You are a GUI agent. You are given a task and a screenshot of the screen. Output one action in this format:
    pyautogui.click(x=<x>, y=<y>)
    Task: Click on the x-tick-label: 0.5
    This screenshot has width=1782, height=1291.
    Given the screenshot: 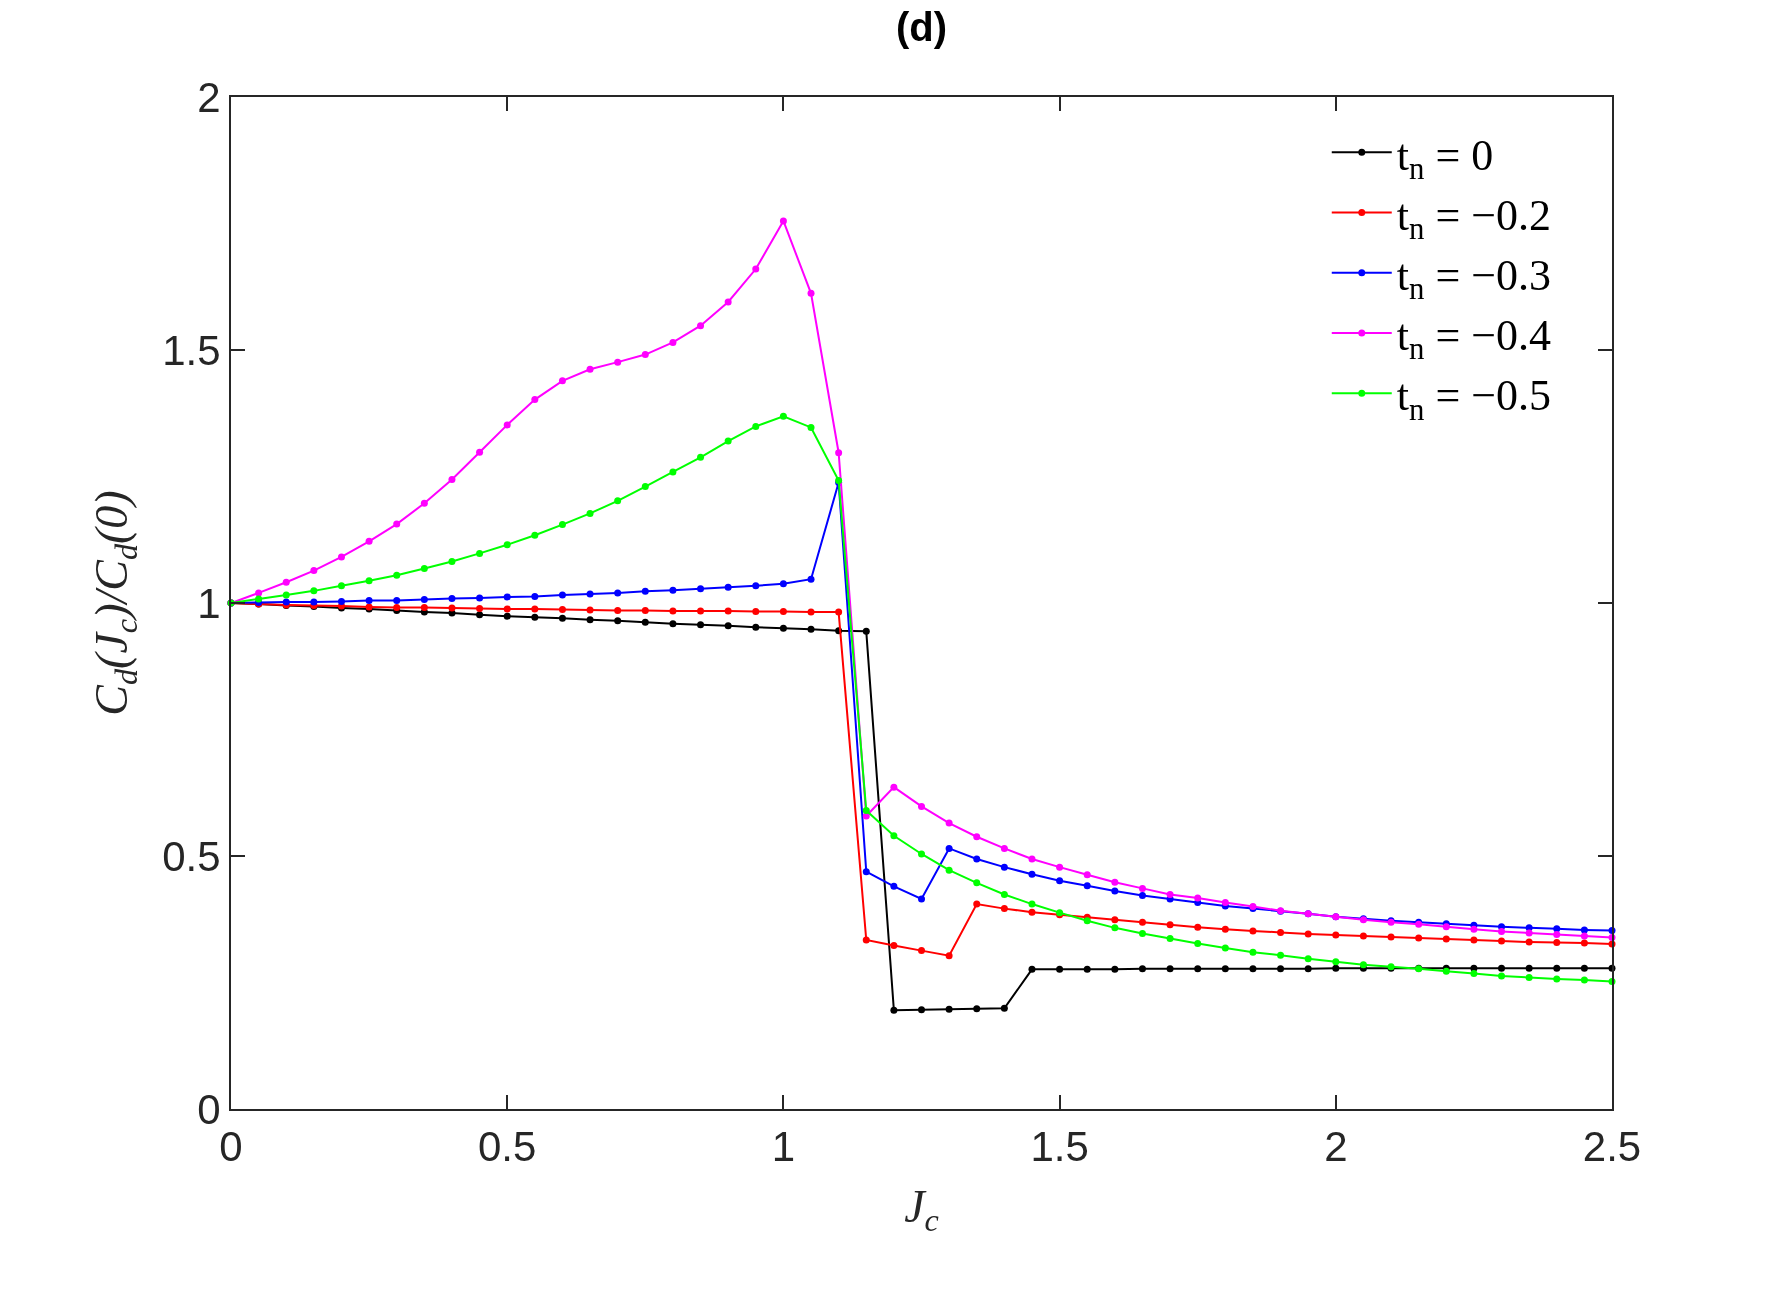 What is the action you would take?
    pyautogui.click(x=507, y=1147)
    